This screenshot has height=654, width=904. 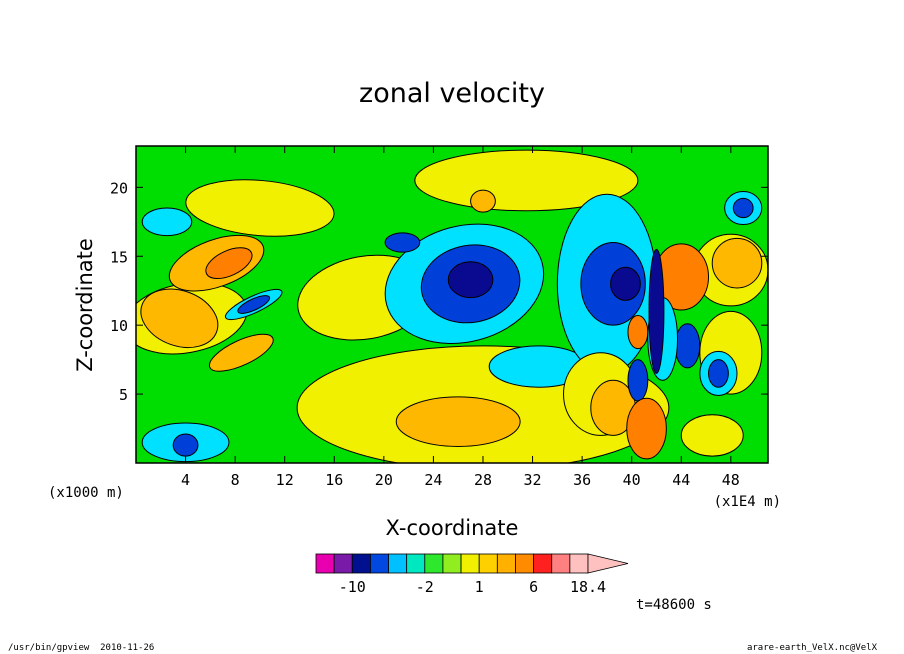 I want to click on x-tick-label: 4, so click(x=185, y=480).